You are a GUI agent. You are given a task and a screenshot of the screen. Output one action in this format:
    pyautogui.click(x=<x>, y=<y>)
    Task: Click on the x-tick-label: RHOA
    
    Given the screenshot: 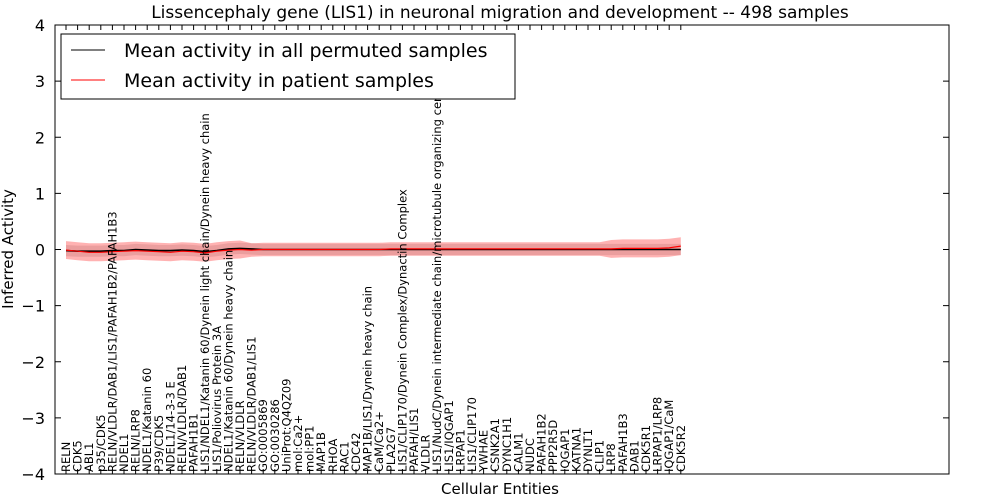 What is the action you would take?
    pyautogui.click(x=333, y=455)
    